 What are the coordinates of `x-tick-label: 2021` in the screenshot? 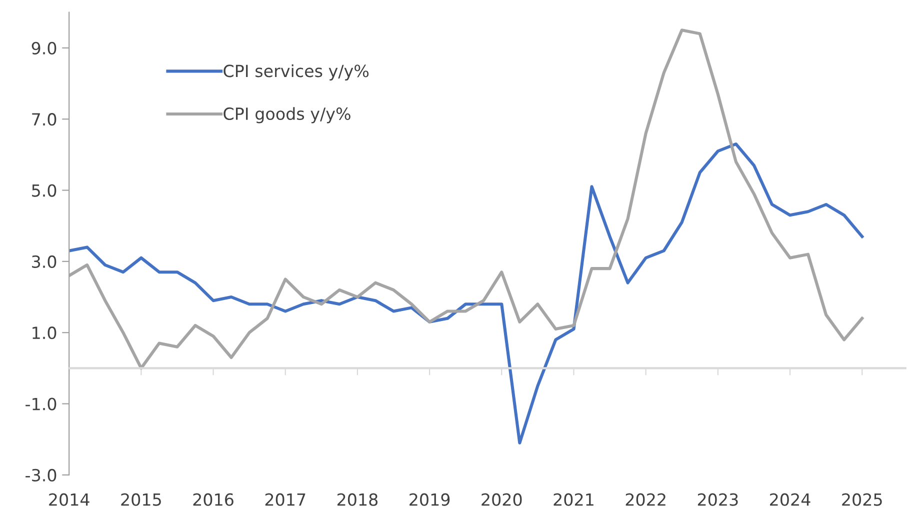 It's located at (574, 499).